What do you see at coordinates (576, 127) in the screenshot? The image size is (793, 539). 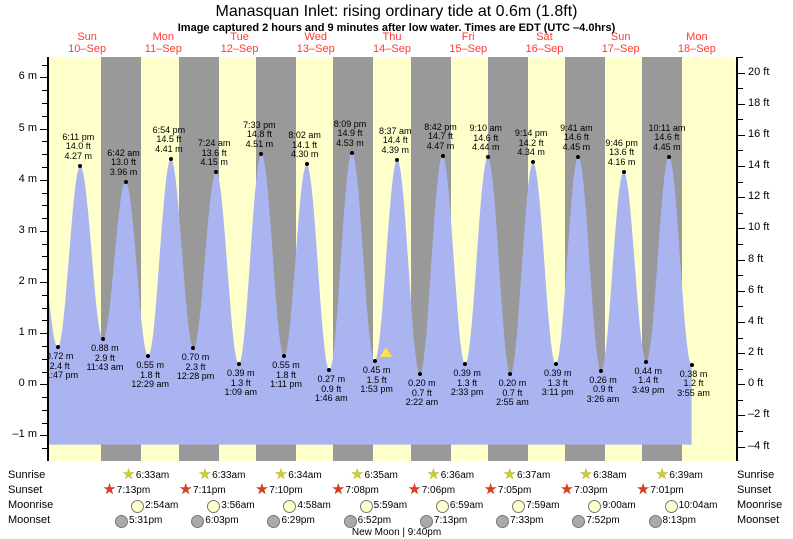 I see `high-tide-label-12-line: 9:41 am` at bounding box center [576, 127].